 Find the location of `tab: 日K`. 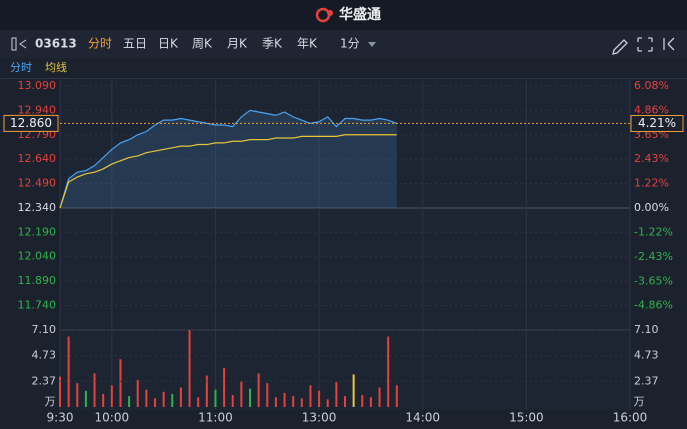

tab: 日K is located at coordinates (168, 44).